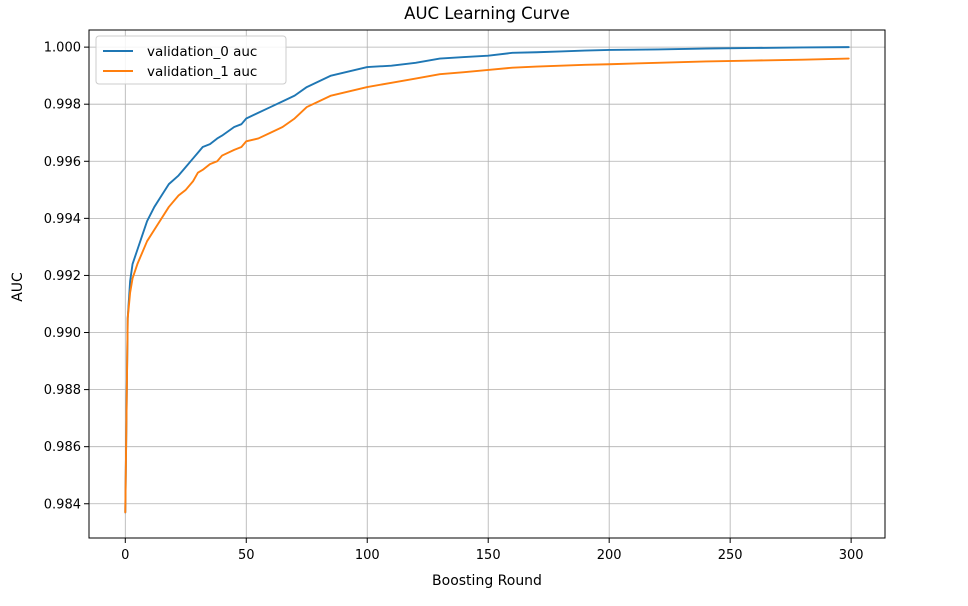 This screenshot has height=606, width=968. What do you see at coordinates (62, 447) in the screenshot?
I see `y-tick-label: 0.986` at bounding box center [62, 447].